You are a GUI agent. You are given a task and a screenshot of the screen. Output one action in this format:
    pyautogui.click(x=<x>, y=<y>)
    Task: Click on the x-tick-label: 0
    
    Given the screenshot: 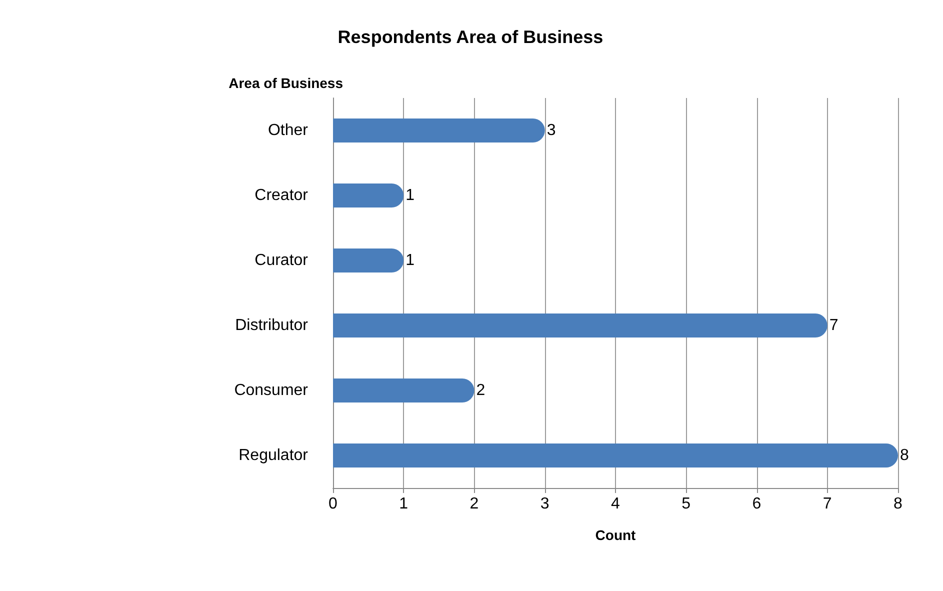 What is the action you would take?
    pyautogui.click(x=333, y=504)
    